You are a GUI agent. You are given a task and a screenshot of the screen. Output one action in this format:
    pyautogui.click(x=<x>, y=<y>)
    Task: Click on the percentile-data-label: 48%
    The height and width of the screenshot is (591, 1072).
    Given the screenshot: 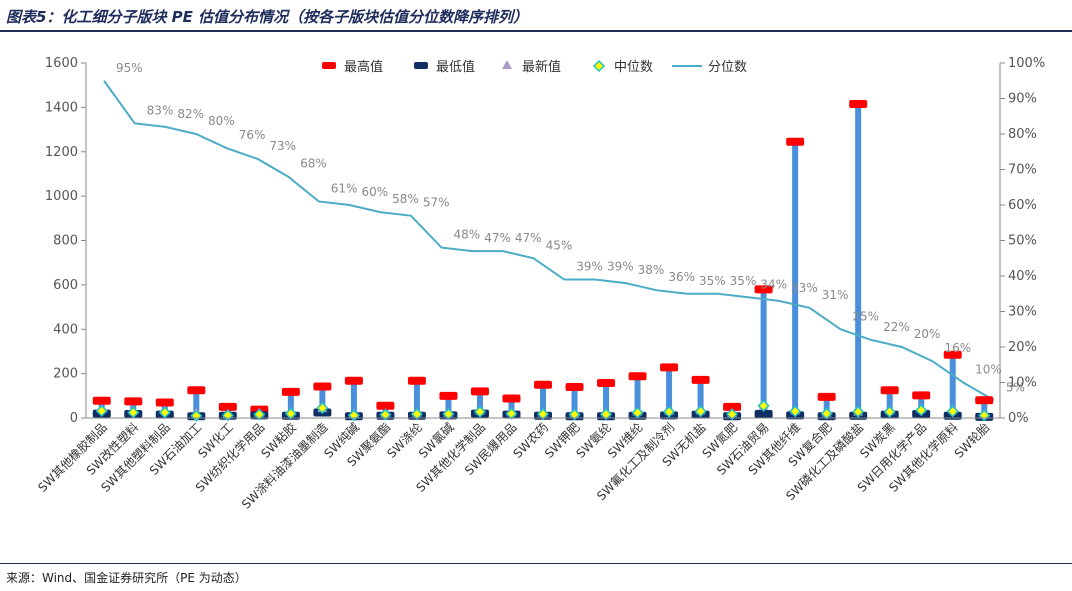 What is the action you would take?
    pyautogui.click(x=467, y=235)
    